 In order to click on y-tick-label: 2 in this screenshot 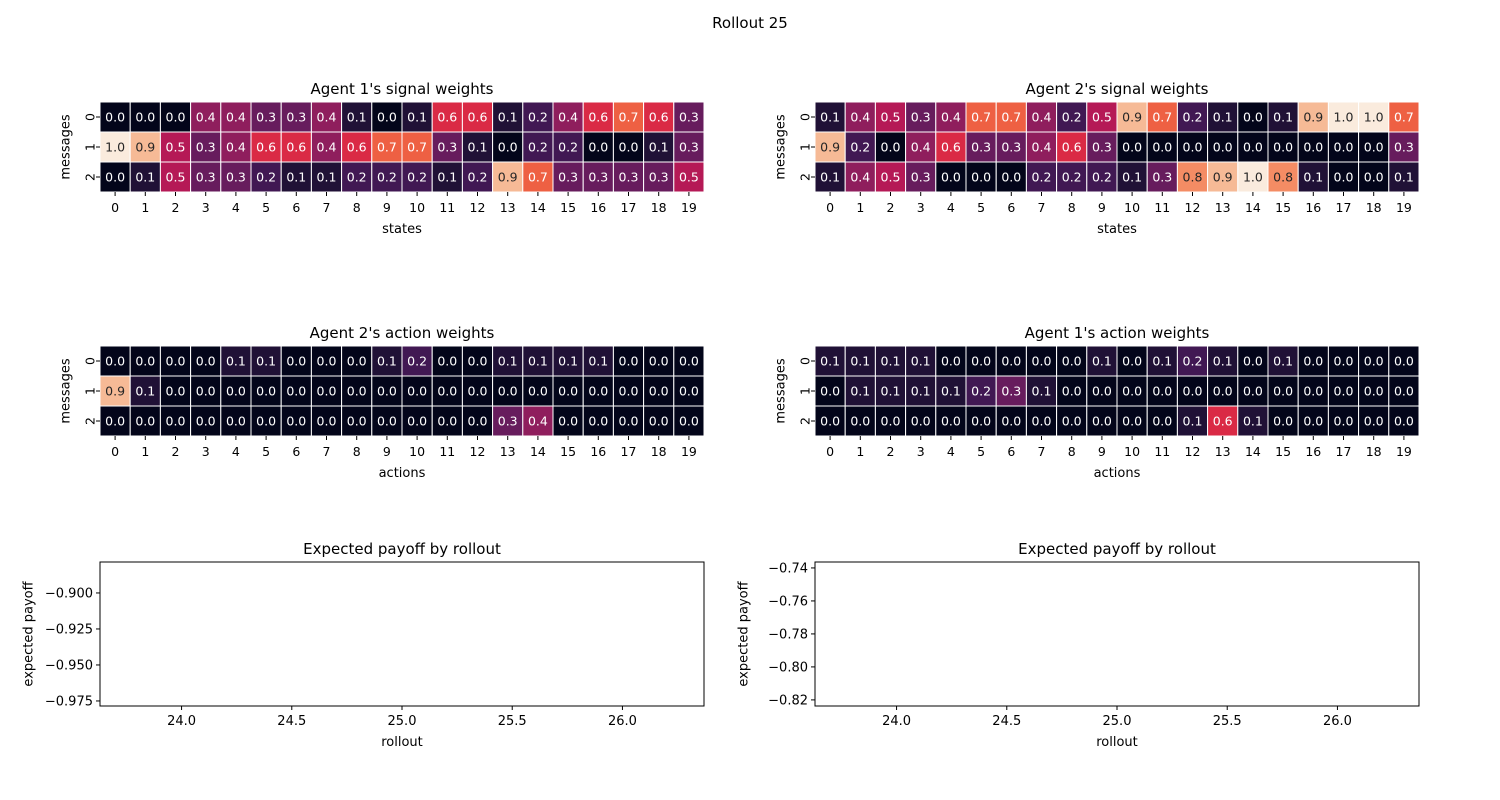, I will do `click(90, 177)`.